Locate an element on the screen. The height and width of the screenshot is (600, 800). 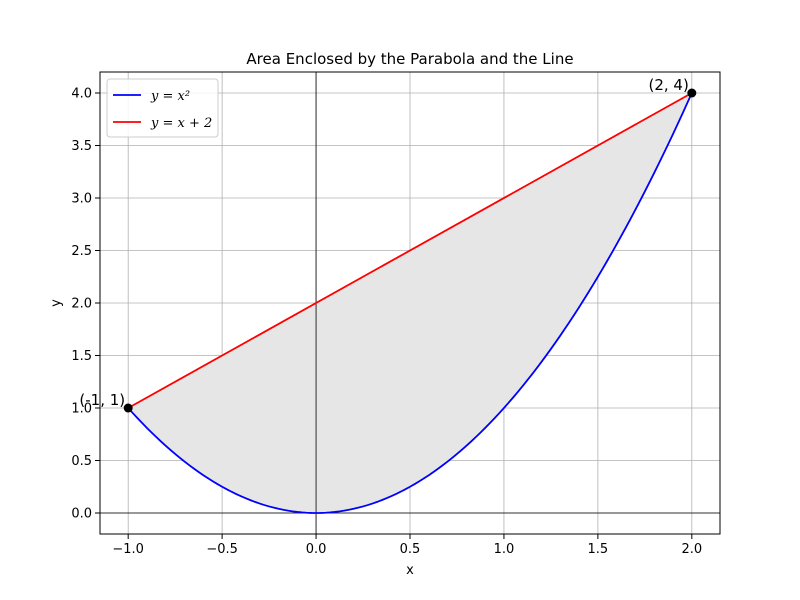
y-tick-label: 3.5 is located at coordinates (81, 146).